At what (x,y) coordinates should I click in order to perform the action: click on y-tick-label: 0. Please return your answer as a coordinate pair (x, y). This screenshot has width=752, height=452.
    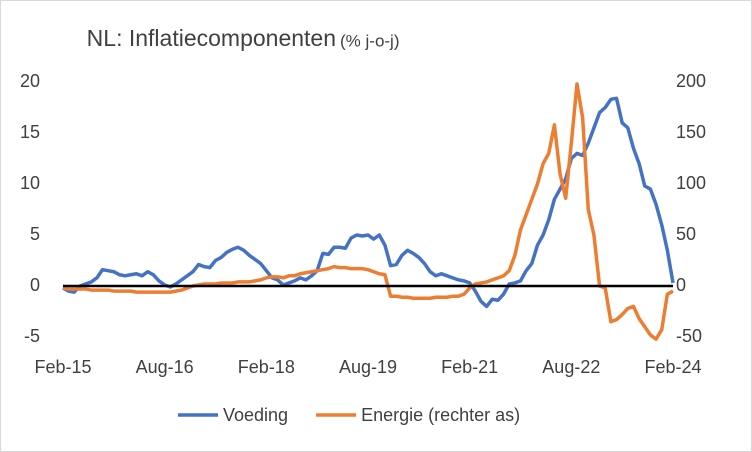
    Looking at the image, I should click on (35, 285).